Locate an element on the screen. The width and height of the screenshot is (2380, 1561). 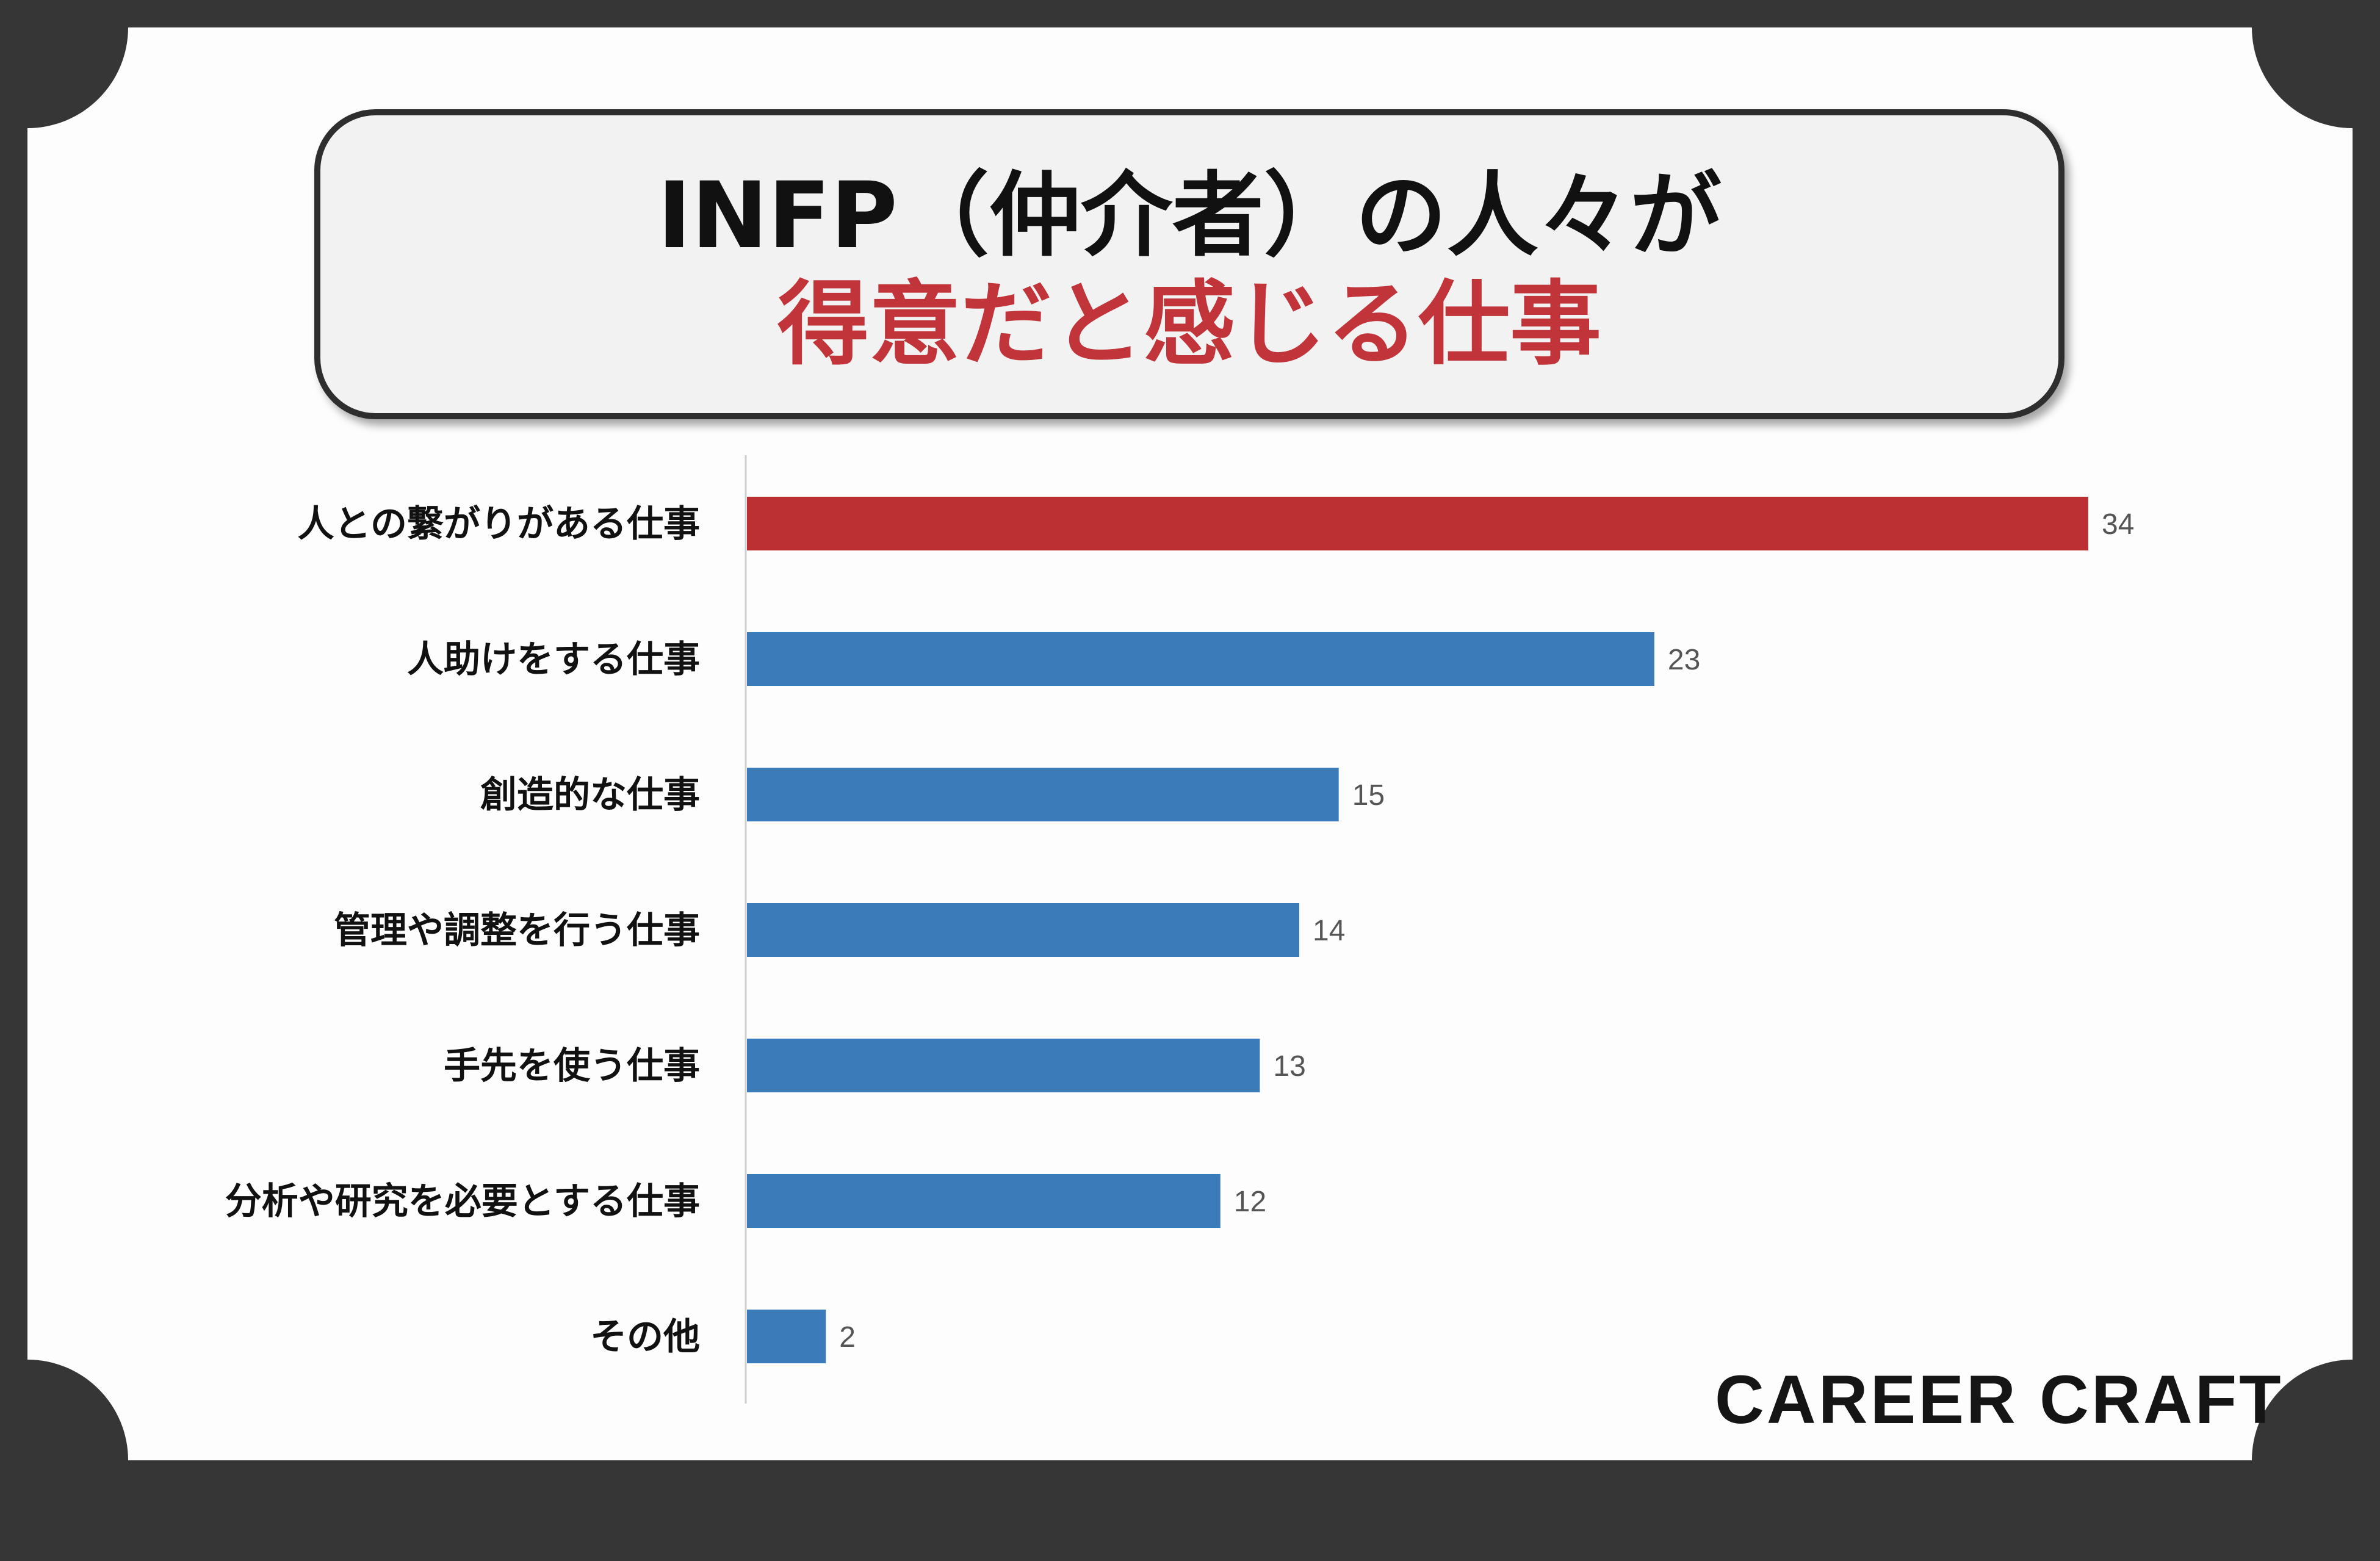
data-label: 15 is located at coordinates (1369, 796).